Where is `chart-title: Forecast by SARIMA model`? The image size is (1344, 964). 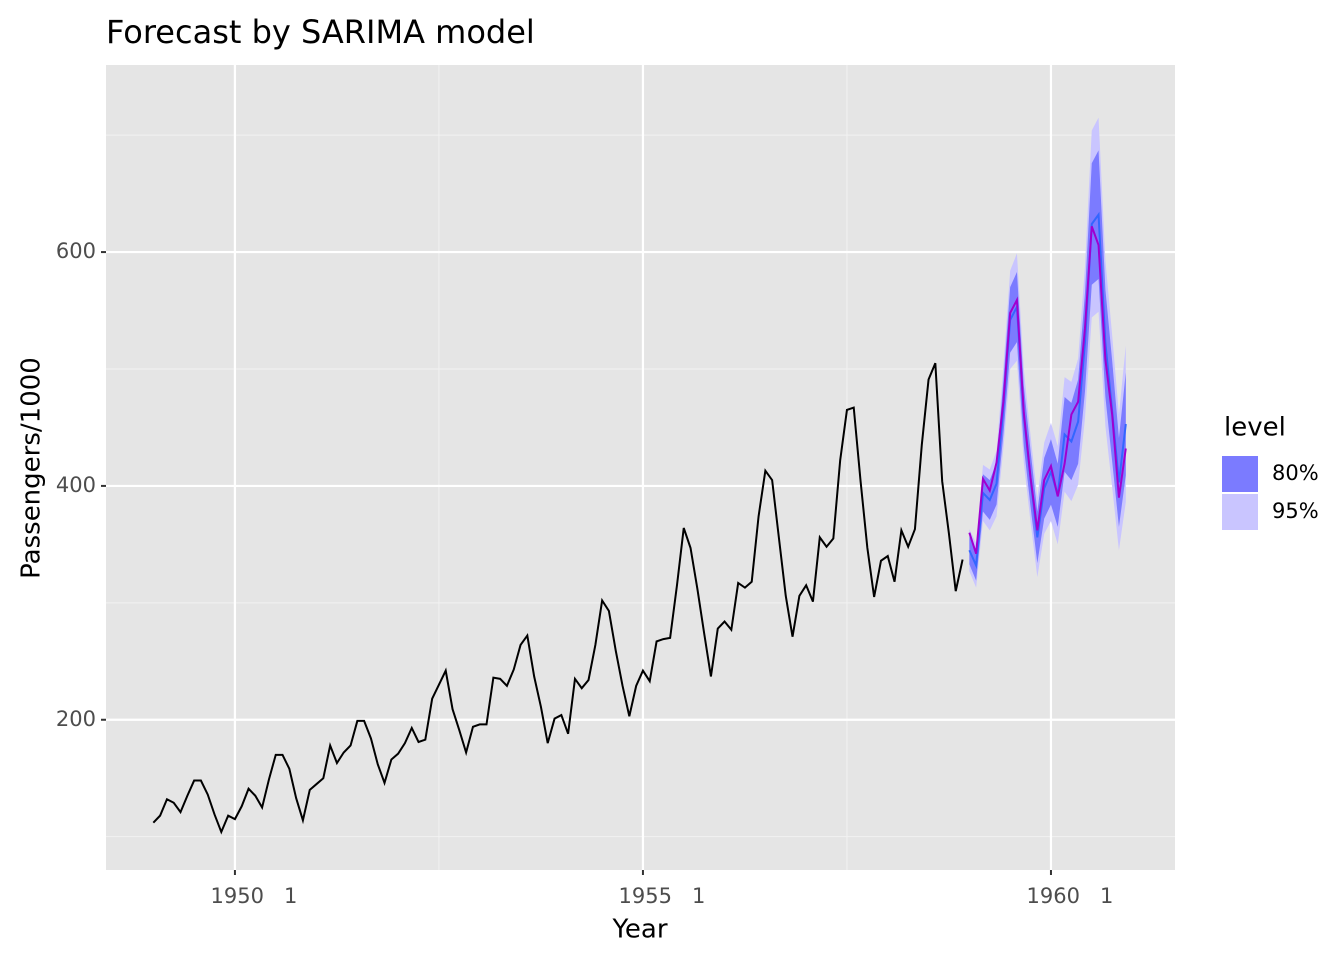
chart-title: Forecast by SARIMA model is located at coordinates (320, 32).